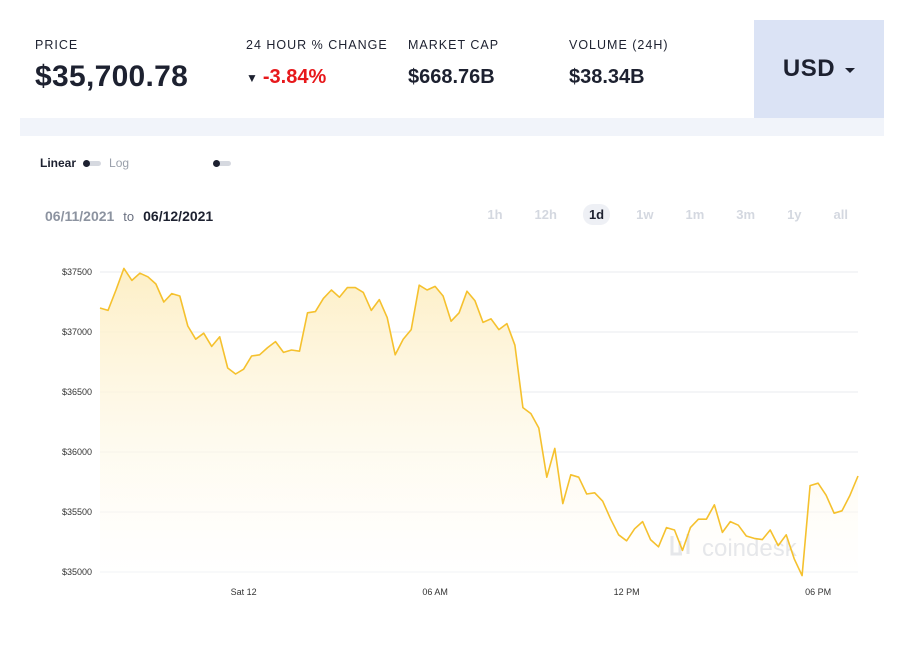 The width and height of the screenshot is (905, 672). What do you see at coordinates (92, 163) in the screenshot?
I see `scale-toggle-switch` at bounding box center [92, 163].